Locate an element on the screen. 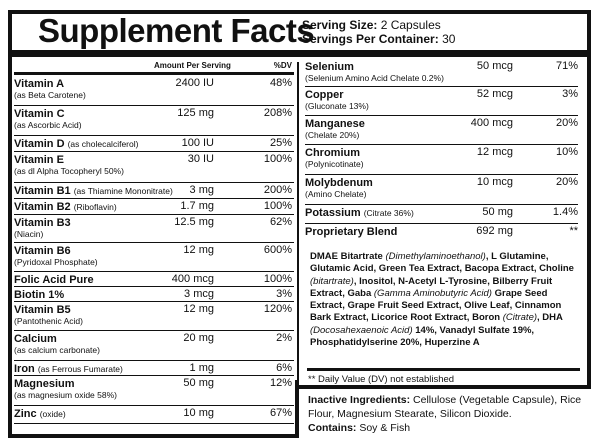 The width and height of the screenshot is (600, 441). nutrient-row: Calcium (as calcium carbonate) 20 mg 2% is located at coordinates (154, 346).